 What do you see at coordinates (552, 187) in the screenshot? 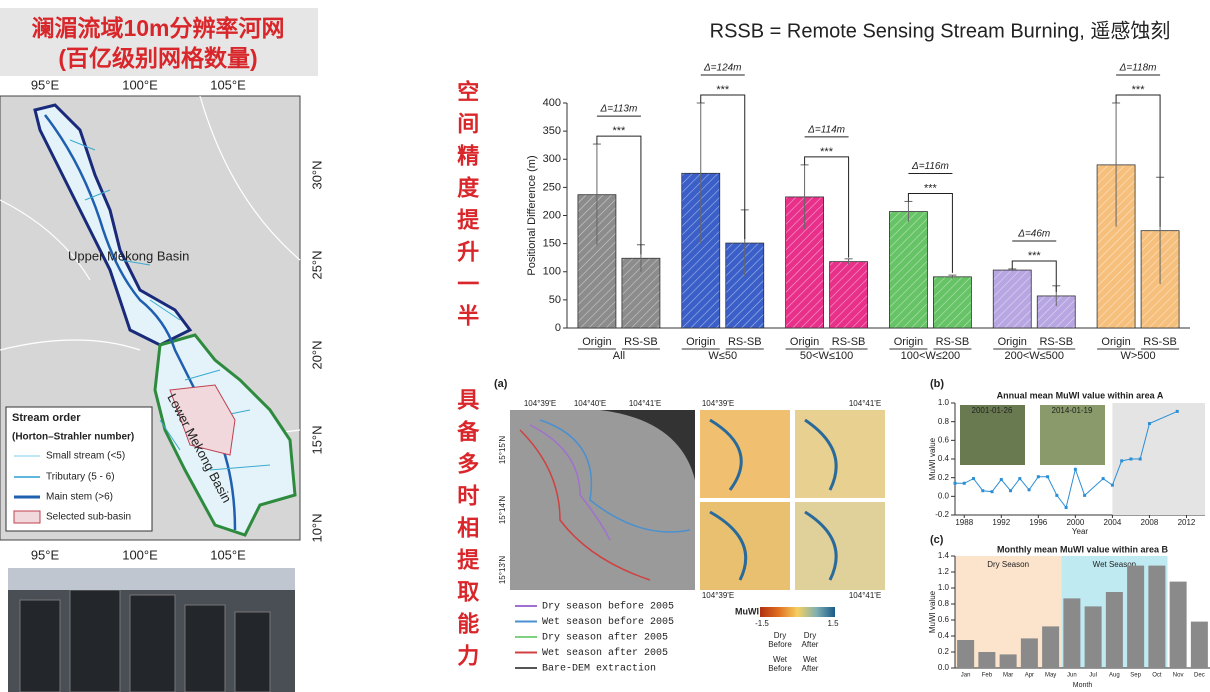
I see `y-tick-label: 250` at bounding box center [552, 187].